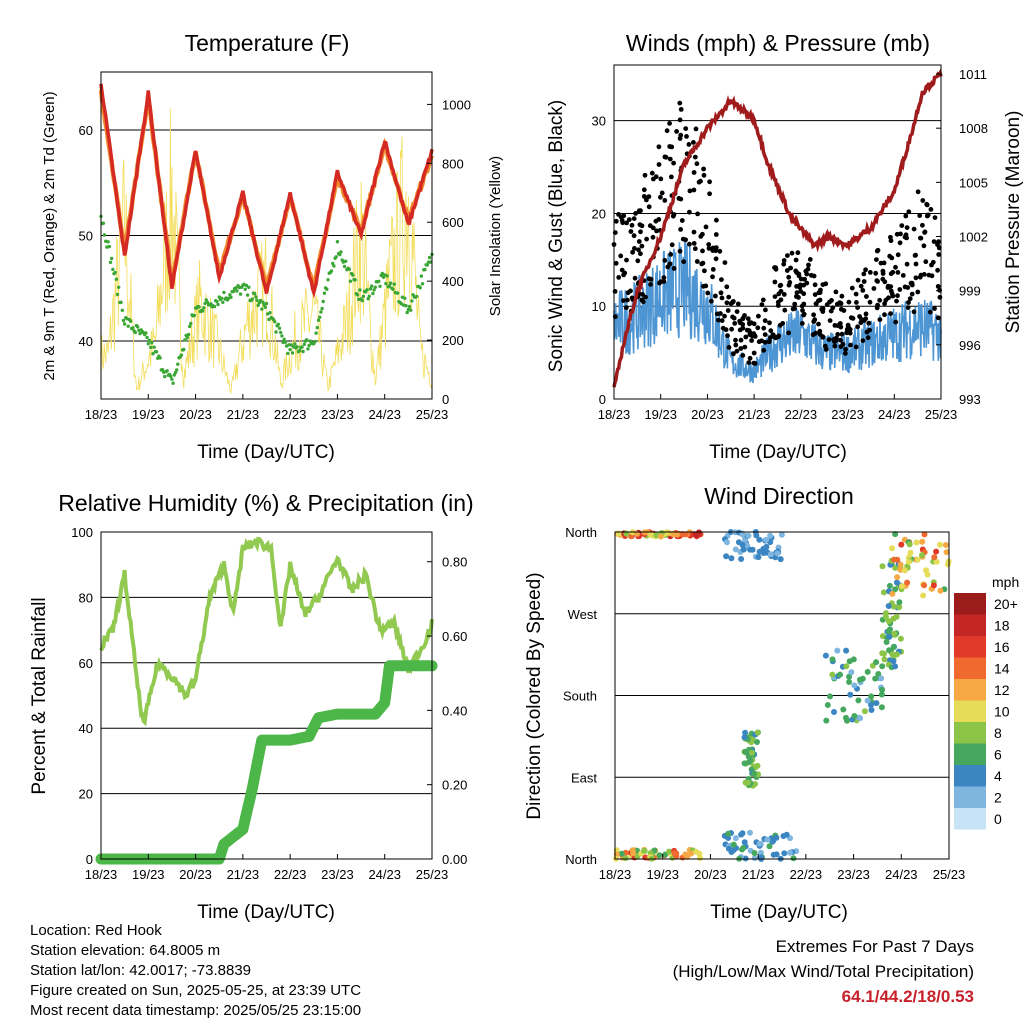  I want to click on station-latlon: Station lat/lon: 42.0017; -73.8839, so click(141, 970).